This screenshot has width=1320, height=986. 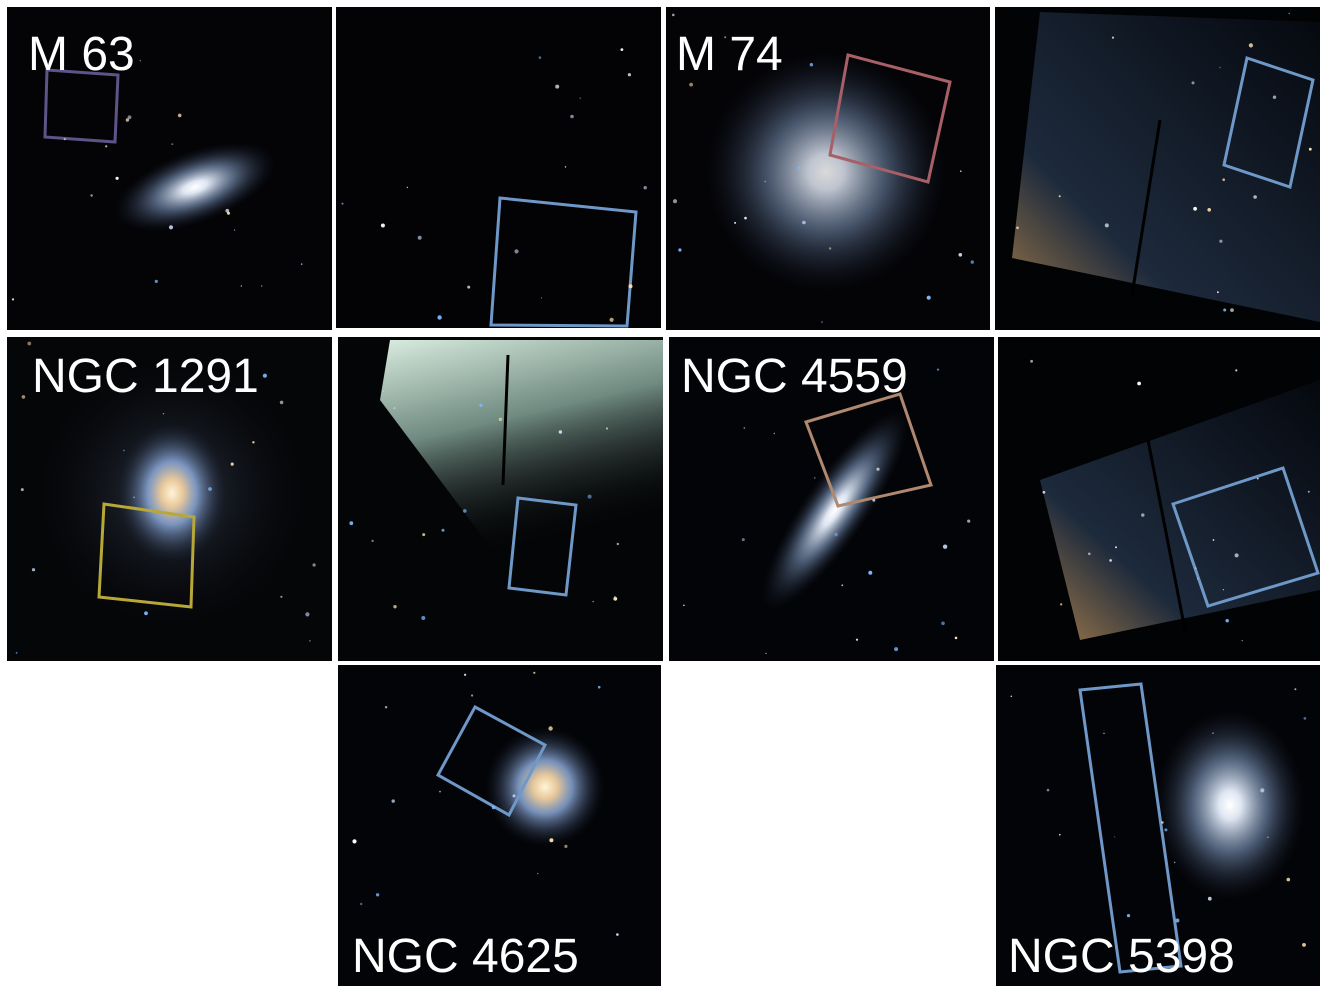 I want to click on galaxy-label: NGC 5398, so click(x=1121, y=956).